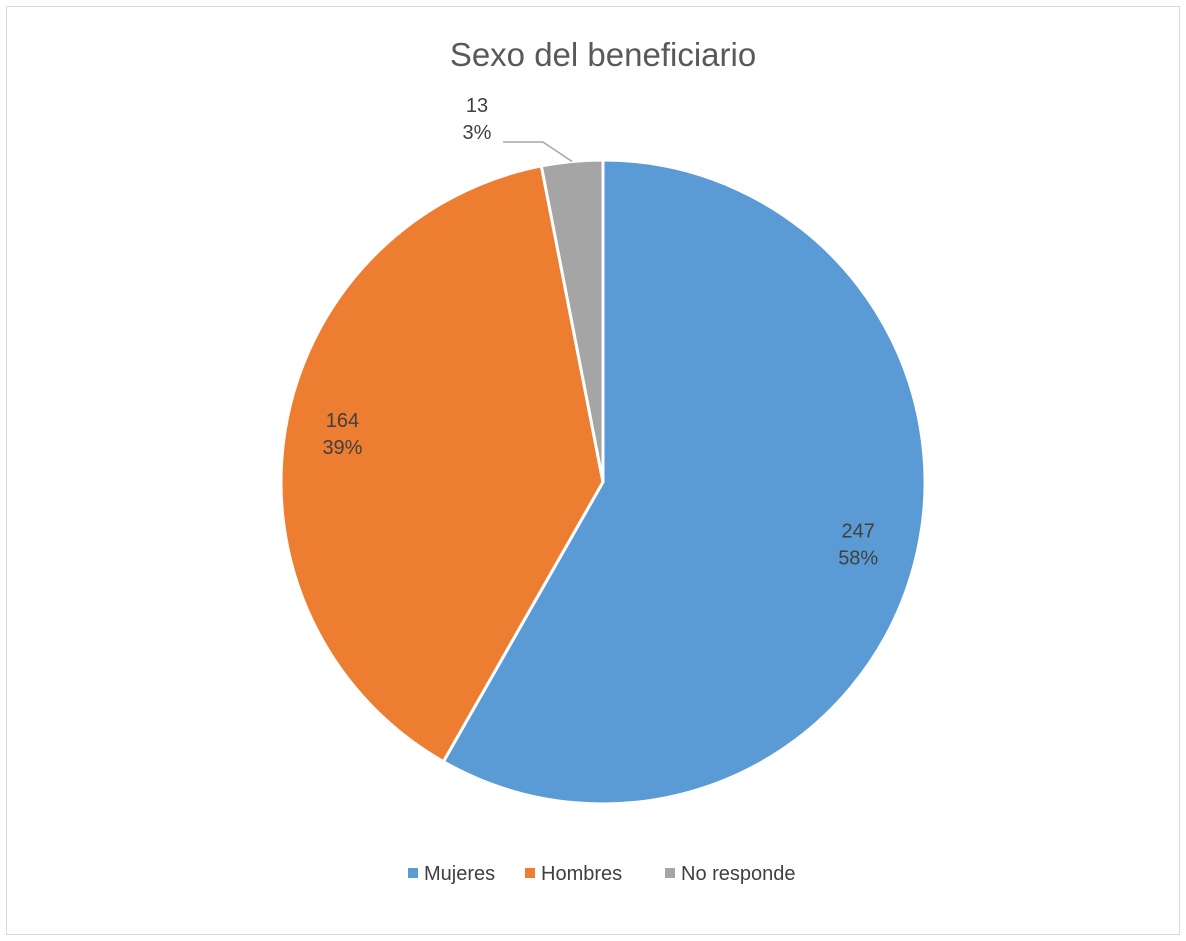 The height and width of the screenshot is (941, 1186). What do you see at coordinates (738, 874) in the screenshot?
I see `legend-label-no-responde: No responde` at bounding box center [738, 874].